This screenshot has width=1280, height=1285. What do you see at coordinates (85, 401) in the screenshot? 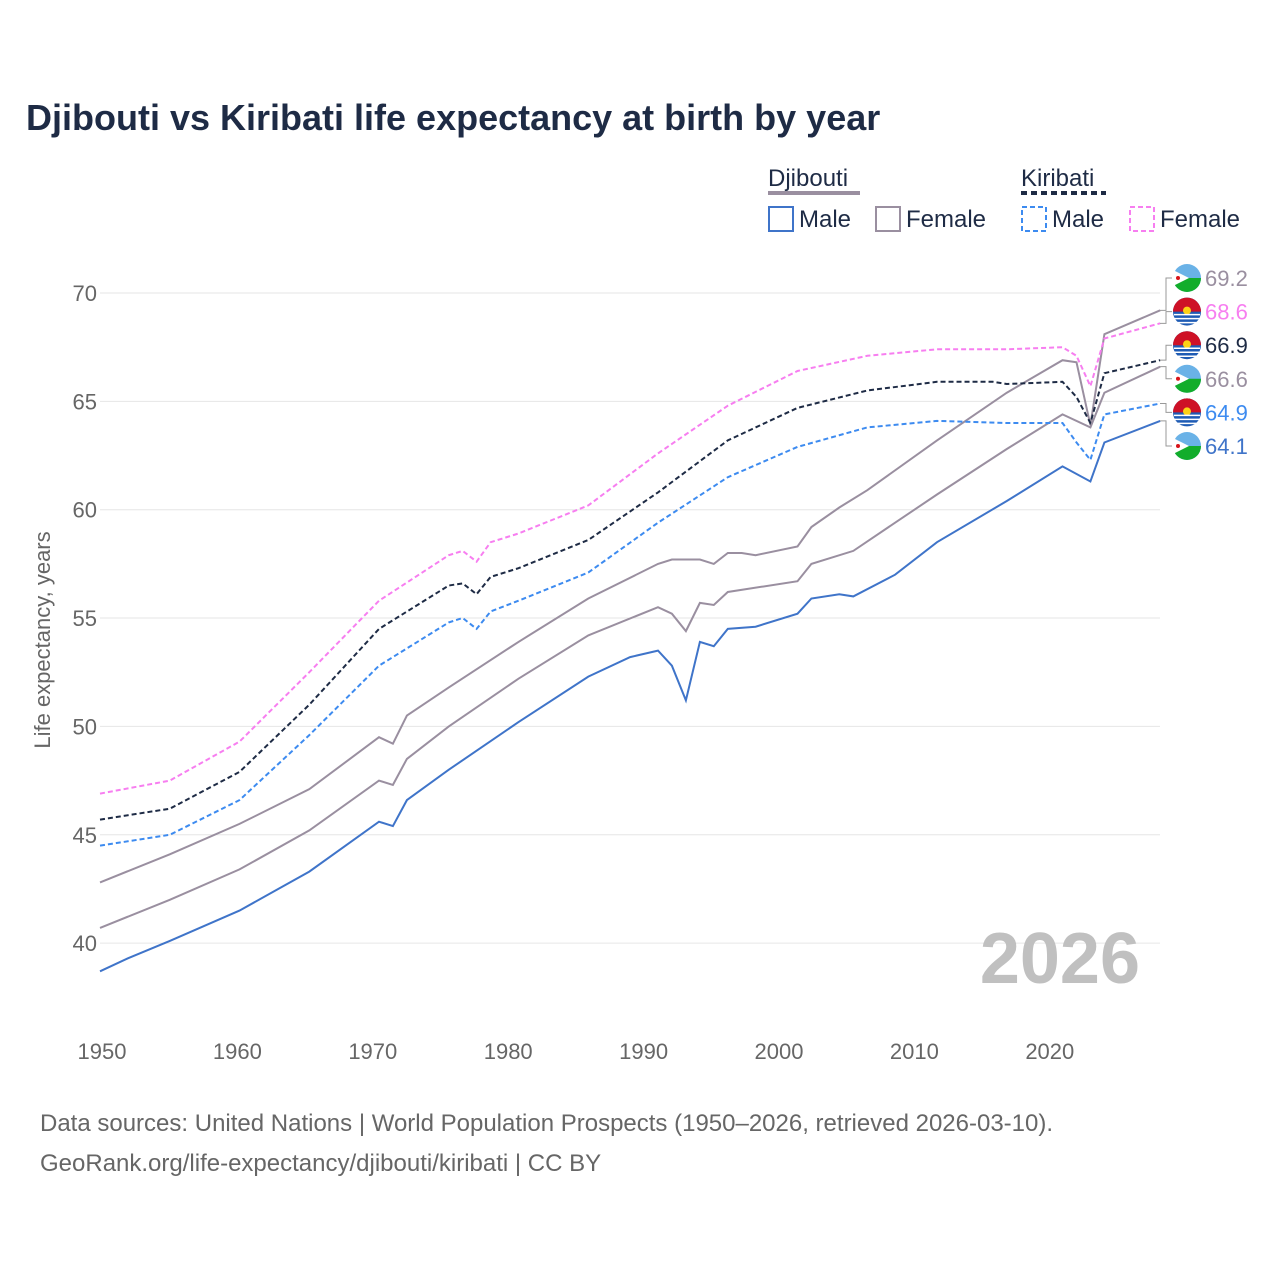
I see `y-tick-label: 65` at bounding box center [85, 401].